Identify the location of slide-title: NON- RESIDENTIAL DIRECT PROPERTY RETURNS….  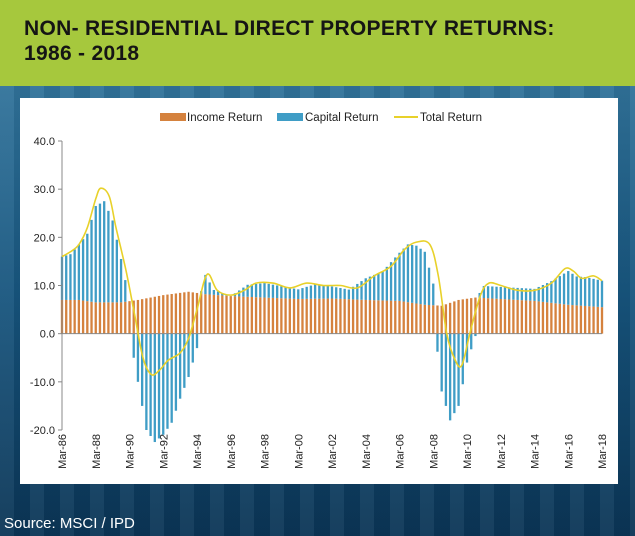
(289, 41).